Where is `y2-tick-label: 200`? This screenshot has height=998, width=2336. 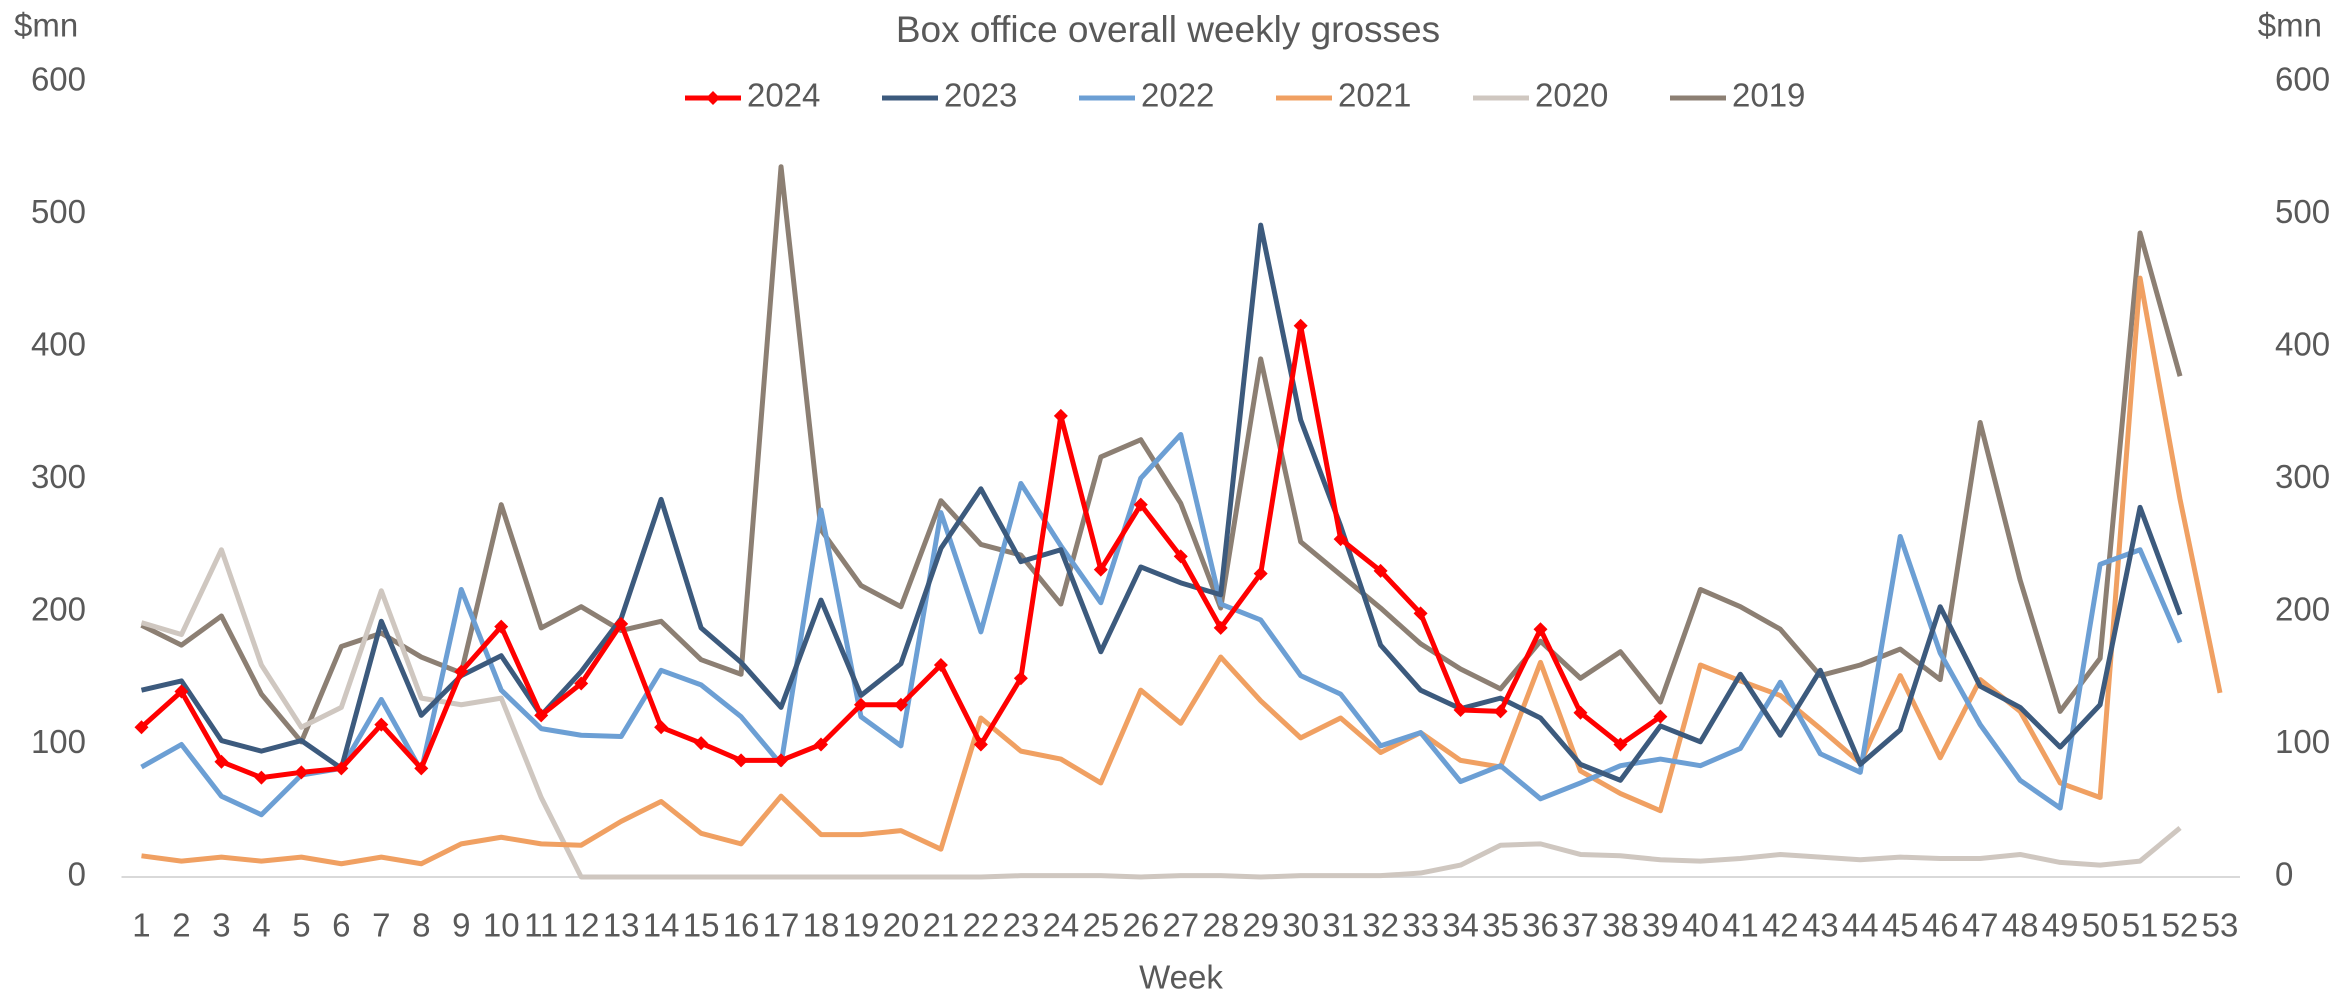
y2-tick-label: 200 is located at coordinates (2302, 609).